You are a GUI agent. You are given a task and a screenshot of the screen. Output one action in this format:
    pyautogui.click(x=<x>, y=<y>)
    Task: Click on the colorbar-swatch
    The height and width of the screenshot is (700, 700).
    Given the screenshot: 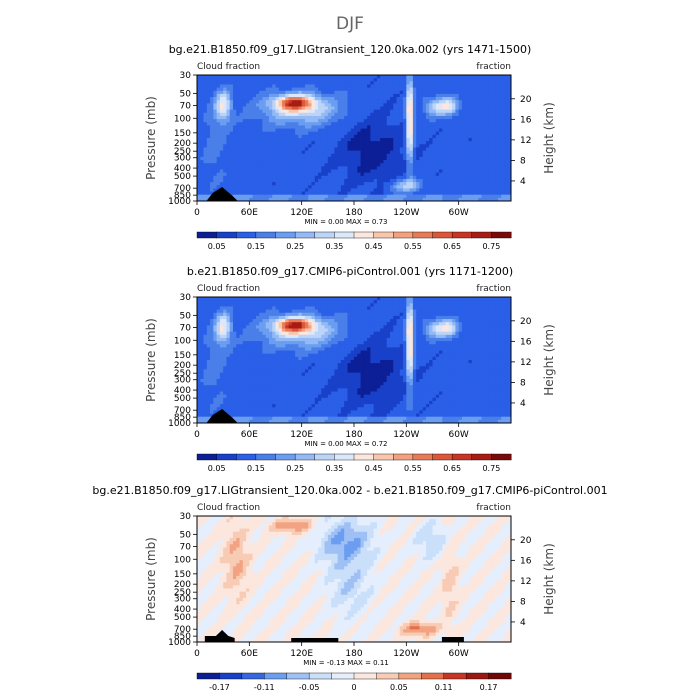 What is the action you would take?
    pyautogui.click(x=305, y=235)
    